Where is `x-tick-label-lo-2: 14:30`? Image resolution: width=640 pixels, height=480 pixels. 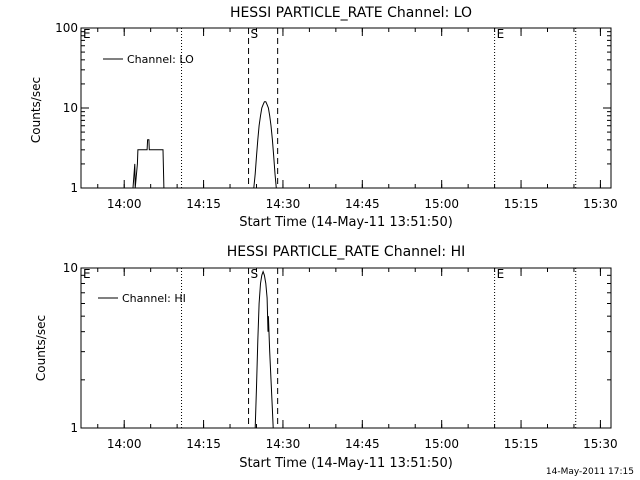
x-tick-label-lo-2: 14:30 is located at coordinates (283, 204).